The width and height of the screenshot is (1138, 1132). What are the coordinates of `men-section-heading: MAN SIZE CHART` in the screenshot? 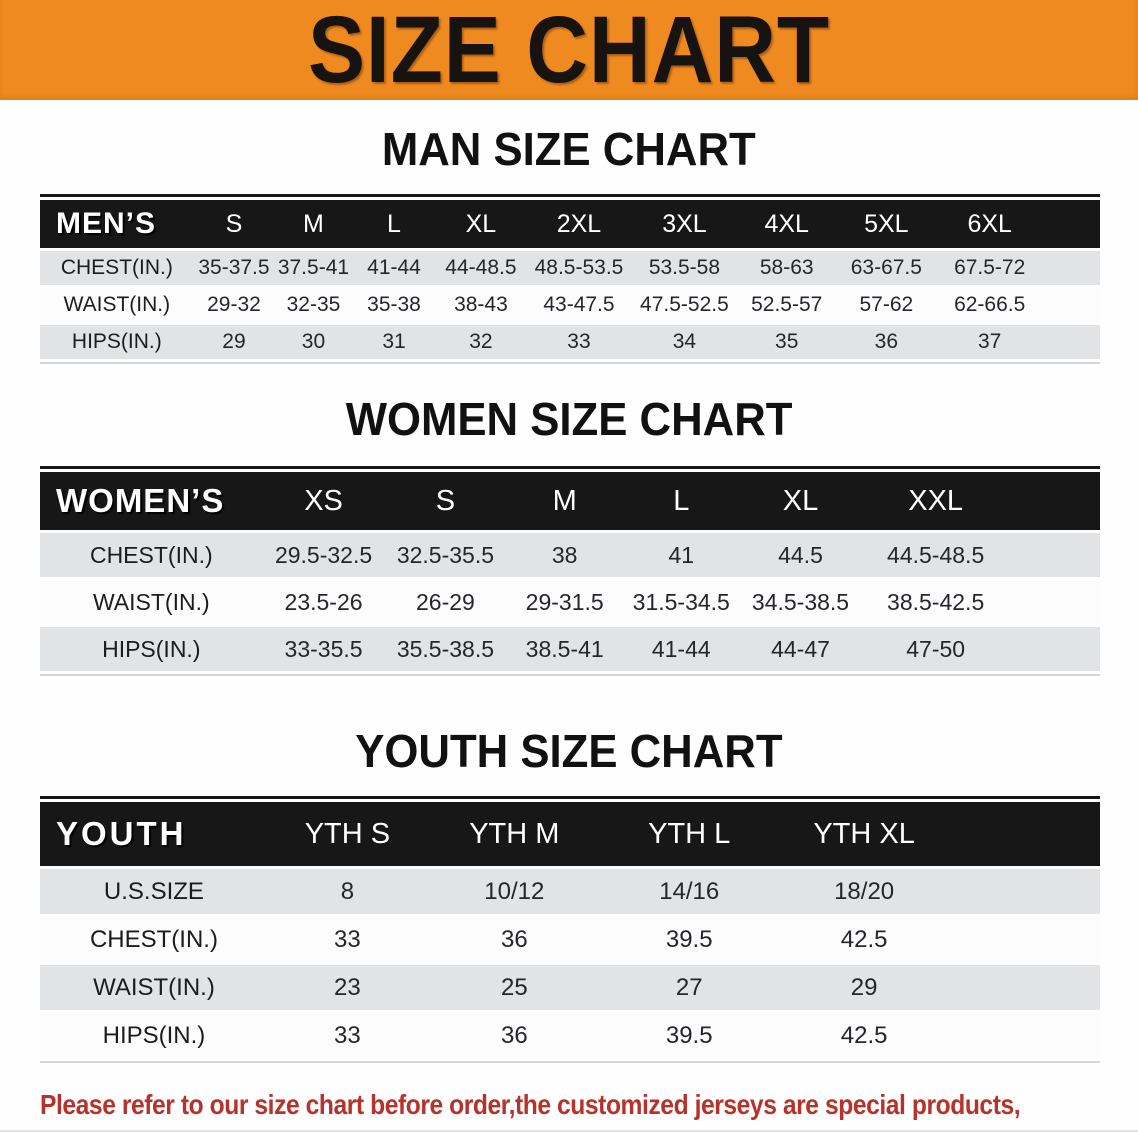 It's located at (569, 149).